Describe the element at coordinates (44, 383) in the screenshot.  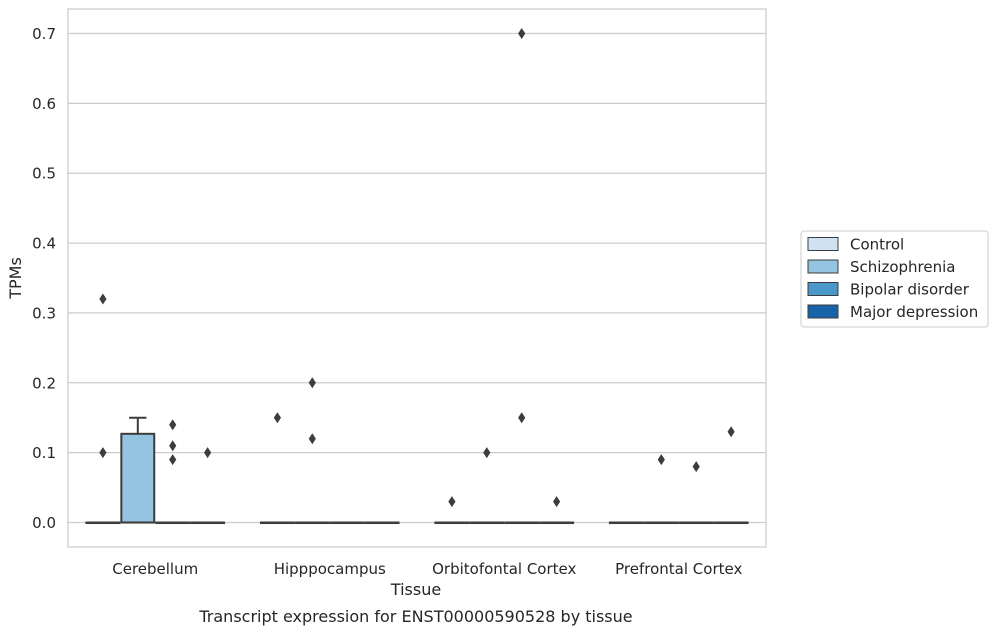
I see `y-tick-label: 0.2` at that location.